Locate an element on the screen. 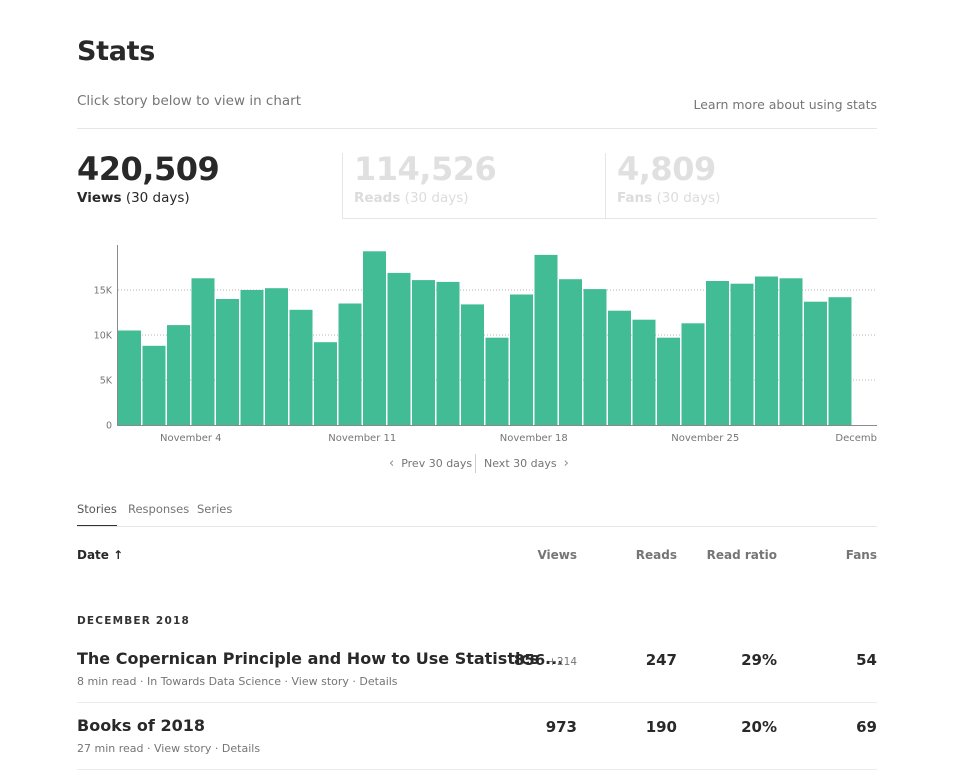  page-title: Stats is located at coordinates (116, 51).